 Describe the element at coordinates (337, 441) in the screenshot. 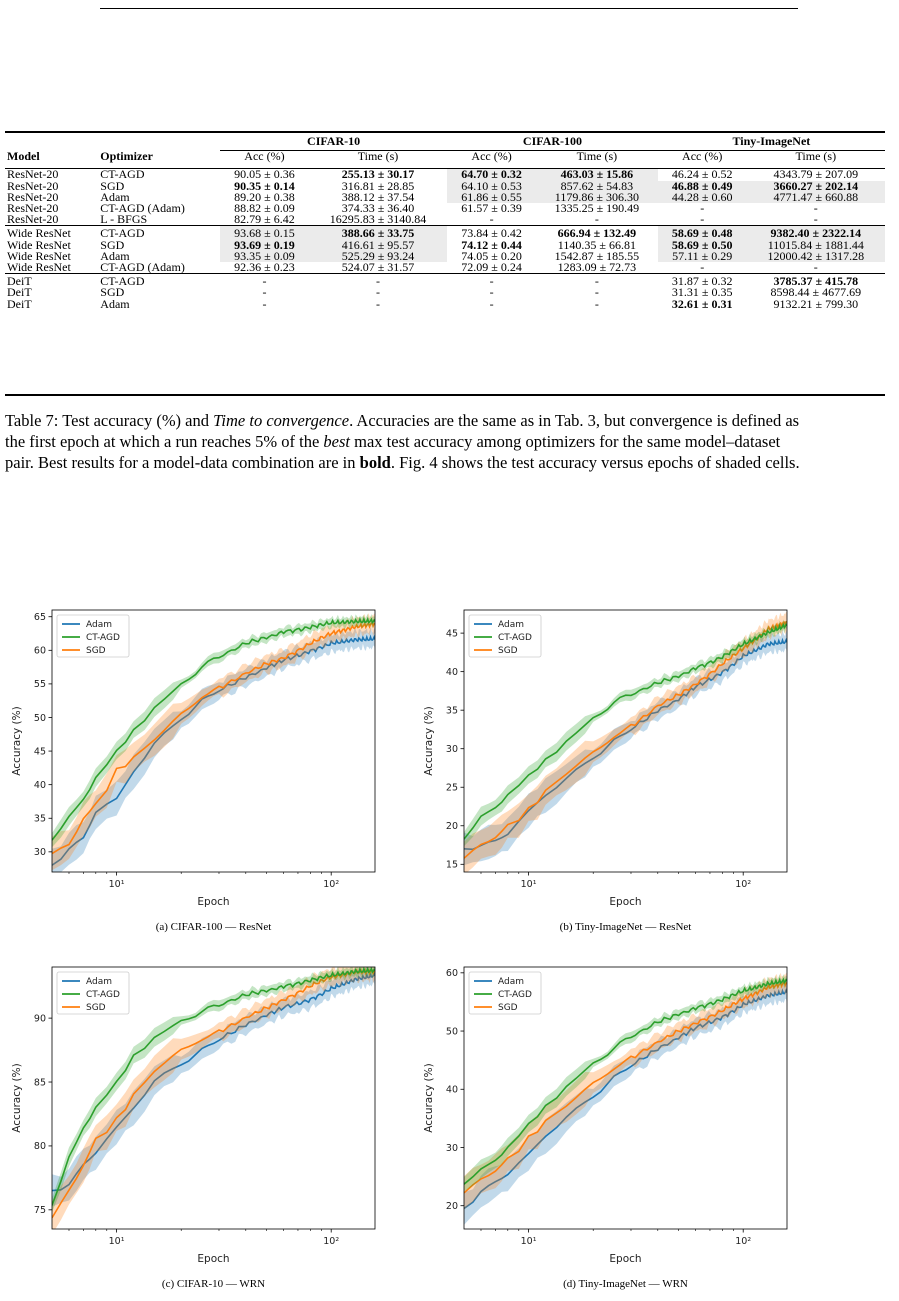

I see `caption-italic: best` at that location.